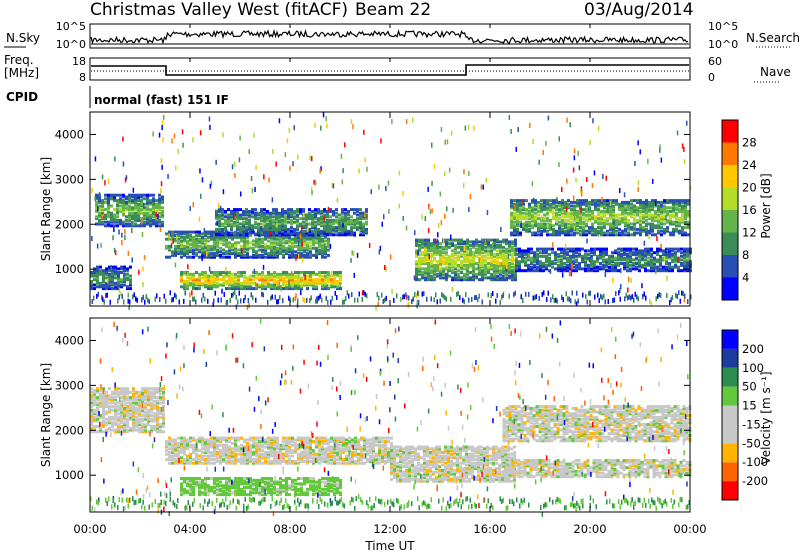  Describe the element at coordinates (749, 143) in the screenshot. I see `colorbar-tick-label: 28` at that location.